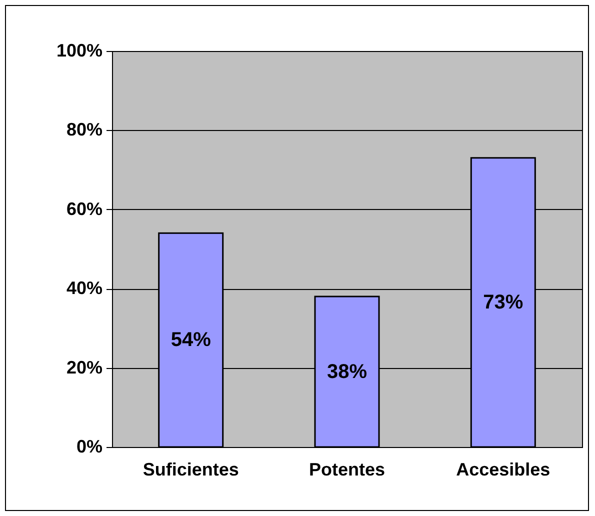 This screenshot has height=516, width=595. Describe the element at coordinates (84, 130) in the screenshot. I see `y-tick-label: 80%` at that location.